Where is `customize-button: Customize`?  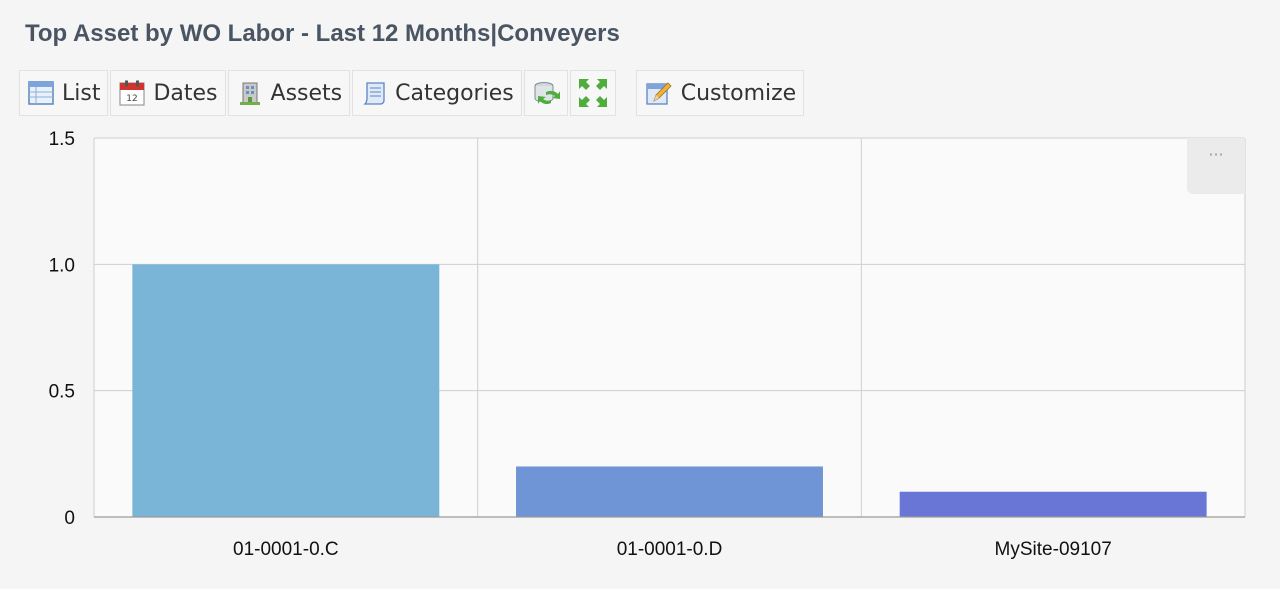 customize-button: Customize is located at coordinates (720, 93).